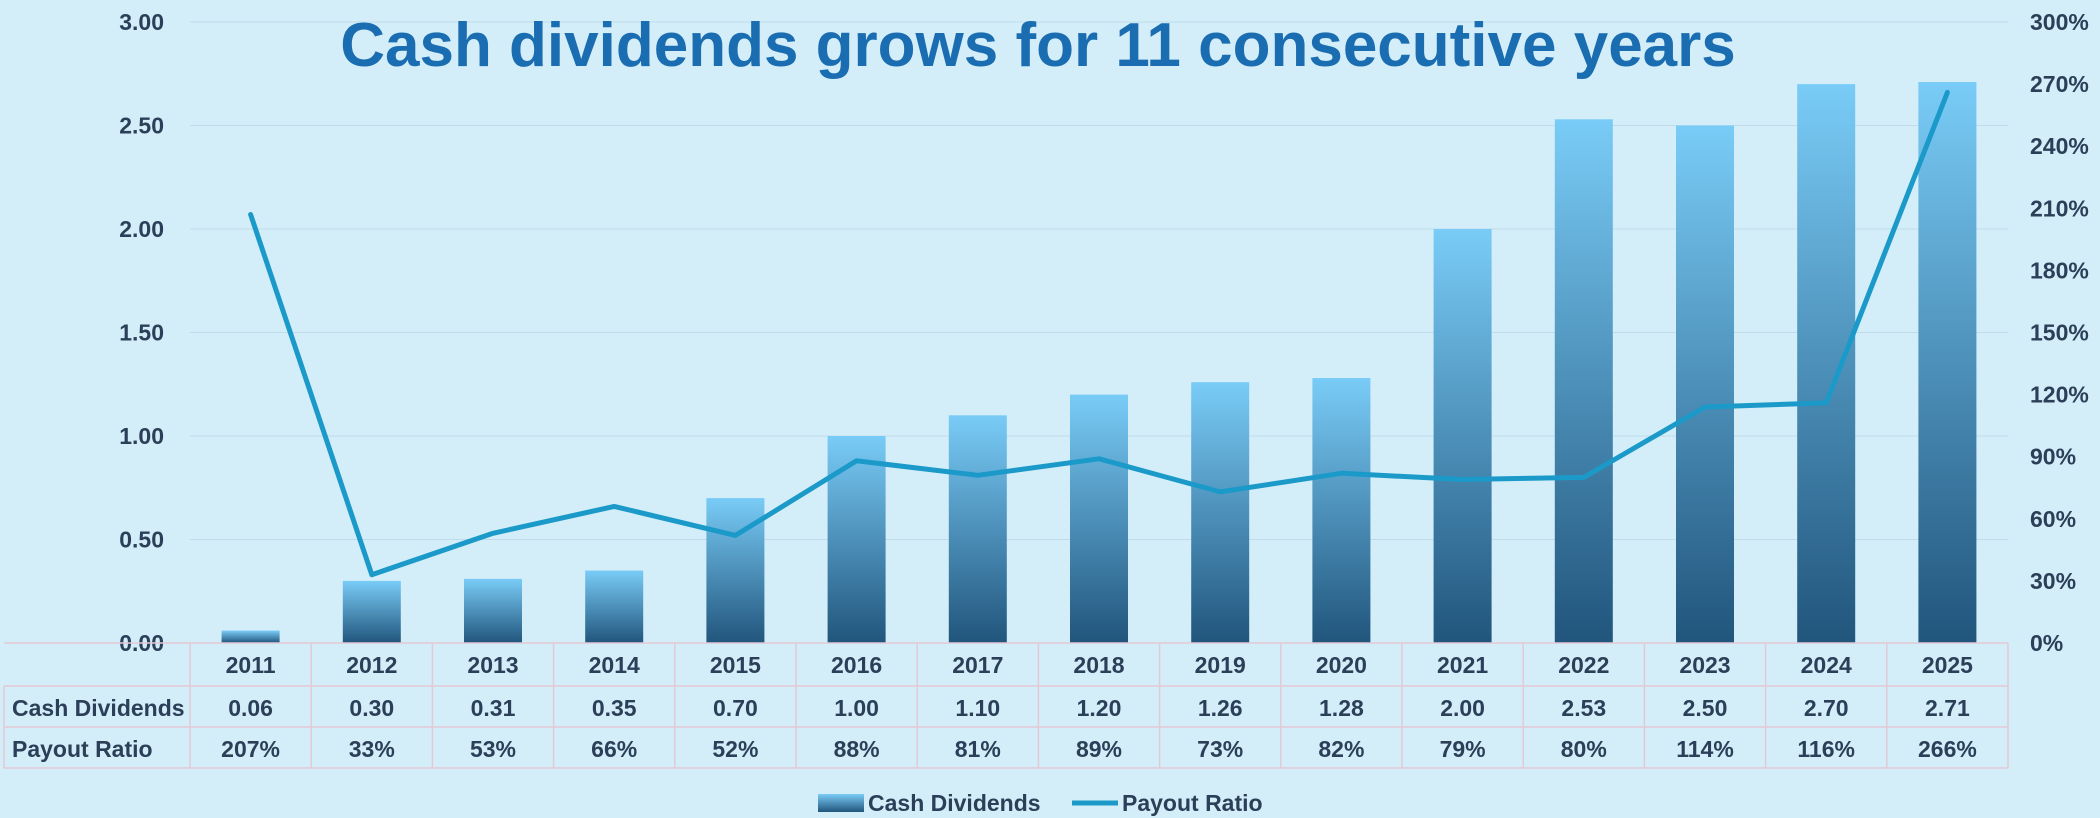 Image resolution: width=2100 pixels, height=818 pixels. I want to click on data-label: 79%, so click(1463, 749).